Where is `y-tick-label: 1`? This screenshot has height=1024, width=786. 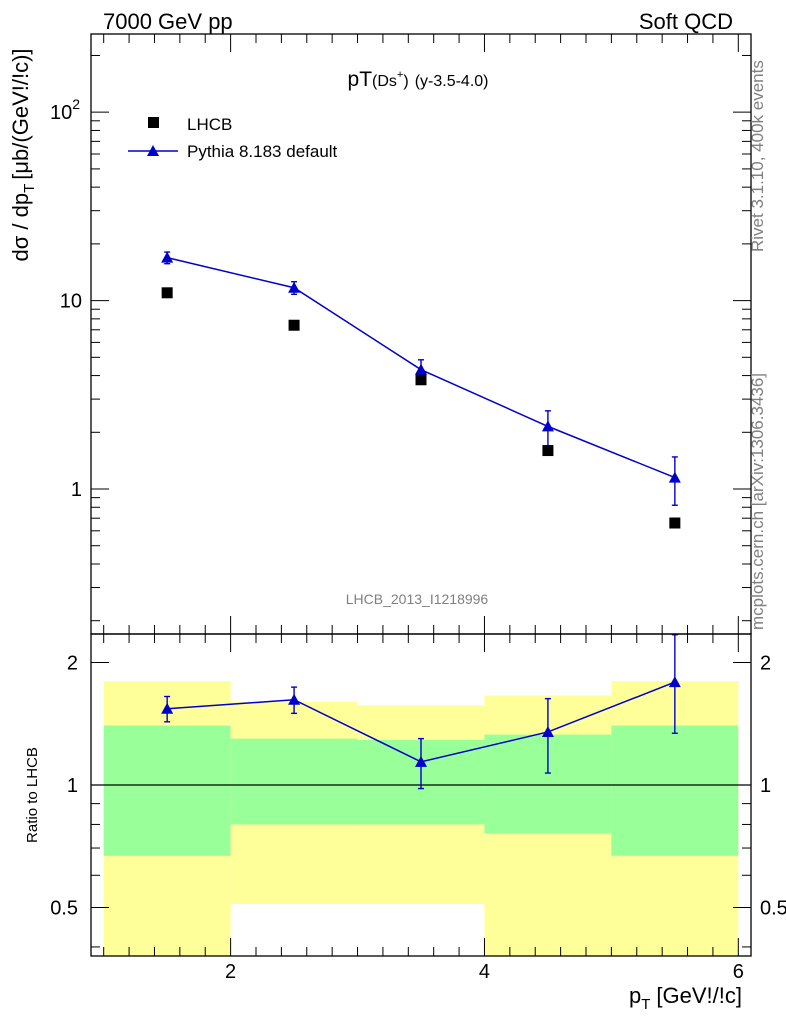
y-tick-label: 1 is located at coordinates (76, 490).